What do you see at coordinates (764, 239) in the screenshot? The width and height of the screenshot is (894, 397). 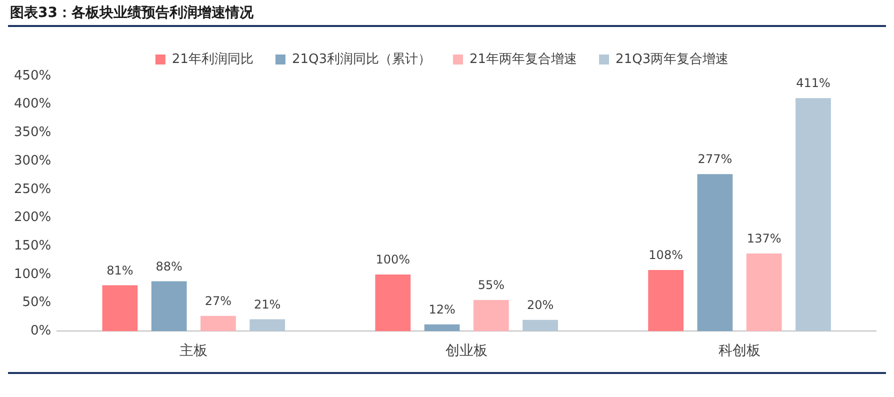 I see `text: 137%` at bounding box center [764, 239].